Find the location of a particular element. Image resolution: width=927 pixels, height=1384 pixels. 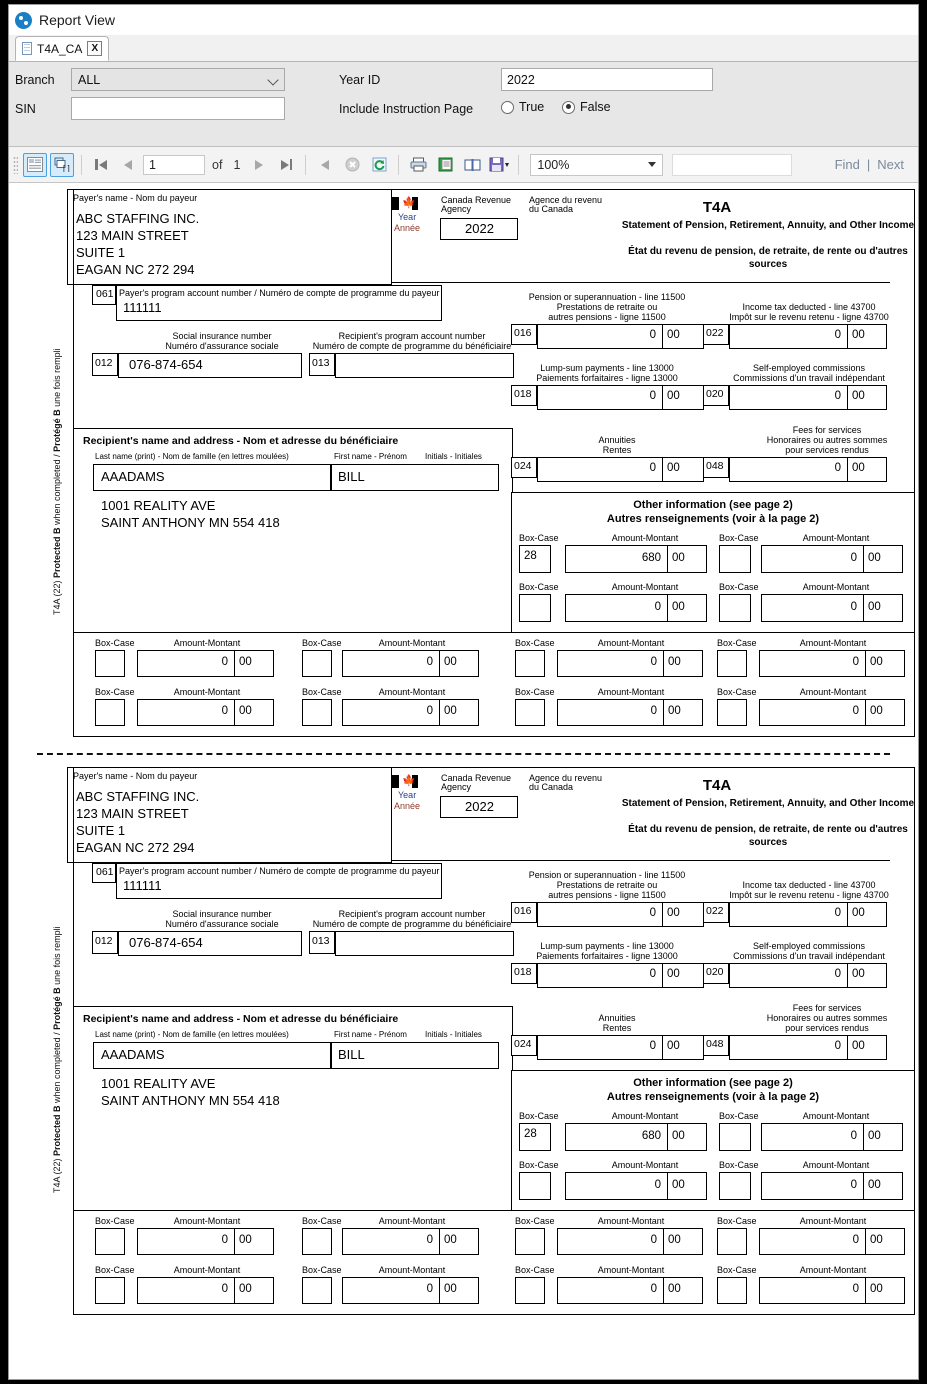

branch-select-value: ALL is located at coordinates (89, 79).